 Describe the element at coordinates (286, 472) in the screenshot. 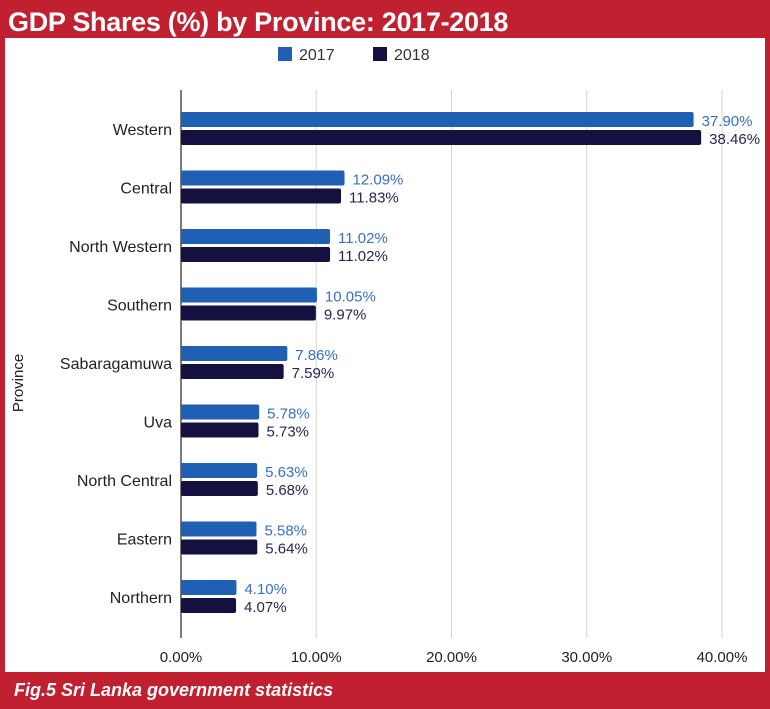

I see `data-label-2017: 5.63%` at that location.